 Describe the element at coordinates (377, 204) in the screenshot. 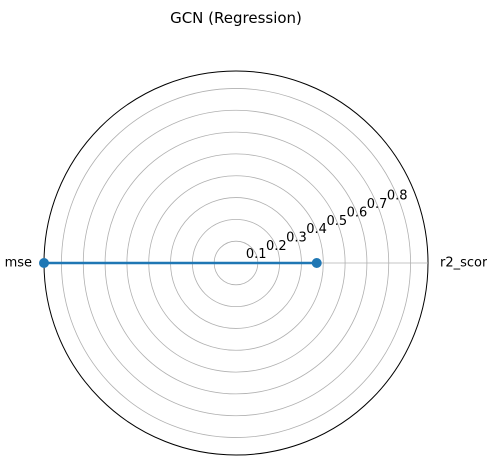

I see `r-tick-label: 0.7` at that location.